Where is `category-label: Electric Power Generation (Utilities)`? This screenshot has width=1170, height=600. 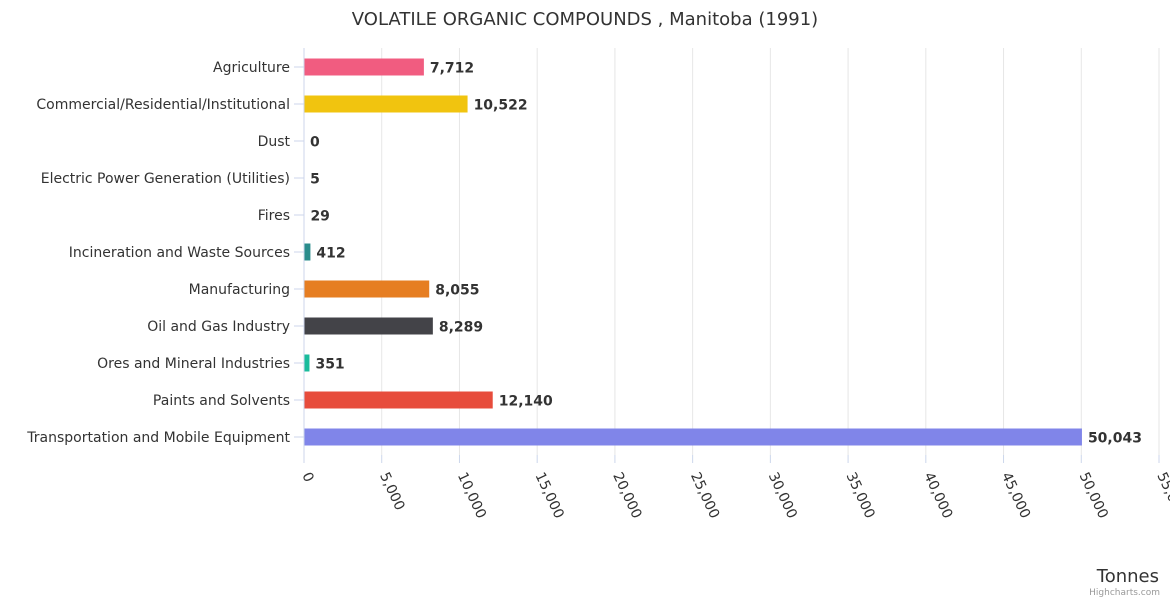 category-label: Electric Power Generation (Utilities) is located at coordinates (165, 179).